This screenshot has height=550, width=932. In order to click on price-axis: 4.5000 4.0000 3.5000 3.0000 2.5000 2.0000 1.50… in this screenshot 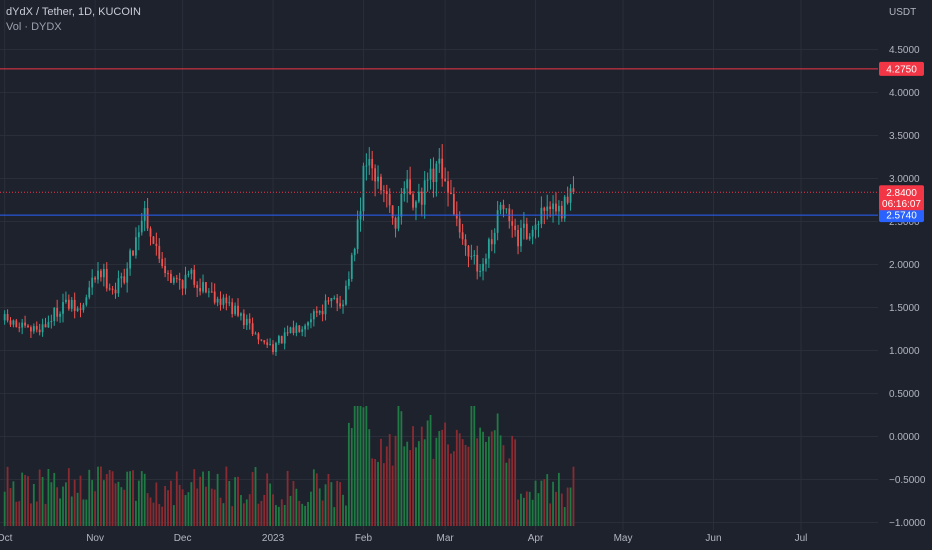, I will do `click(907, 287)`.